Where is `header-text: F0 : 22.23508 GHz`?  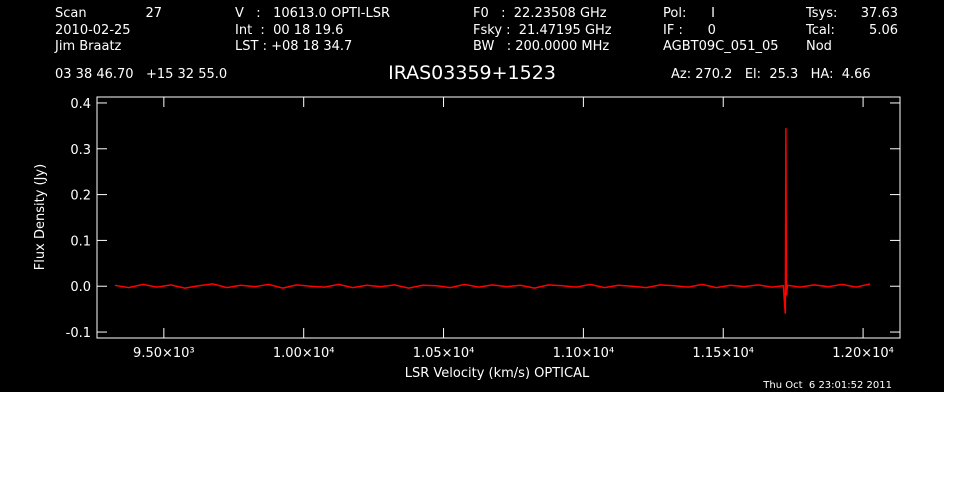
header-text: F0 : 22.23508 GHz is located at coordinates (540, 13).